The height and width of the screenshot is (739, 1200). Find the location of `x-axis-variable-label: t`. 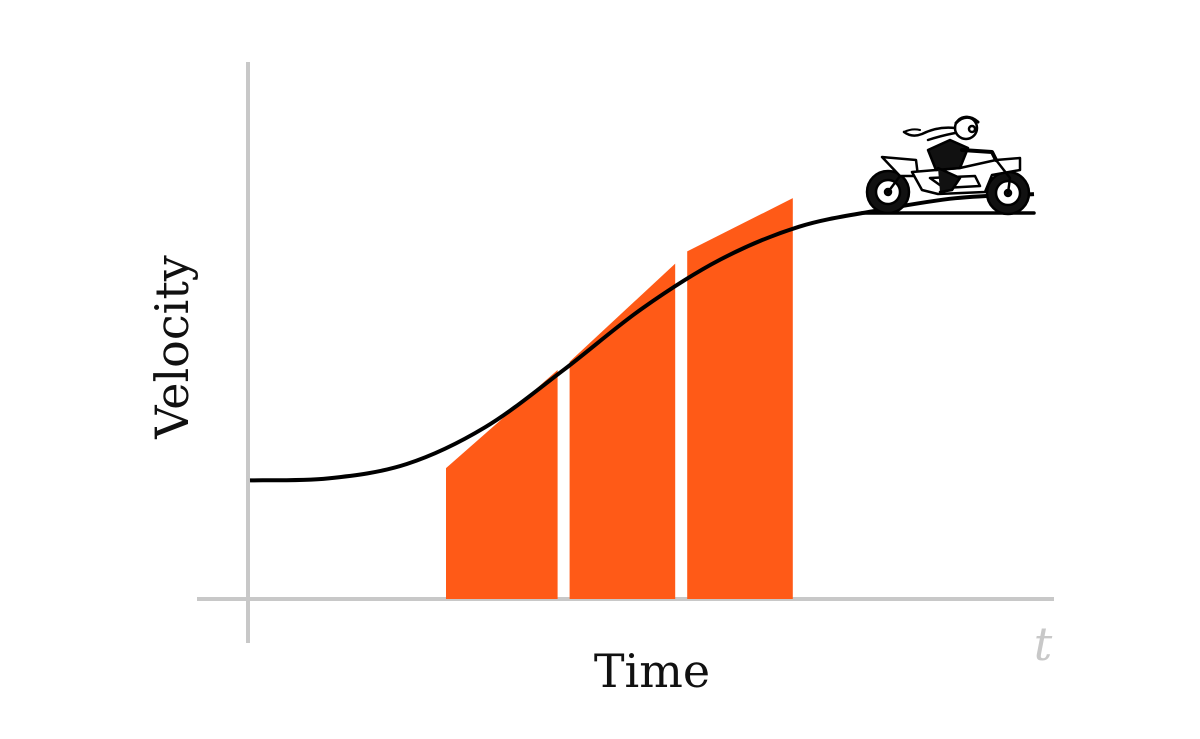

x-axis-variable-label: t is located at coordinates (1043, 644).